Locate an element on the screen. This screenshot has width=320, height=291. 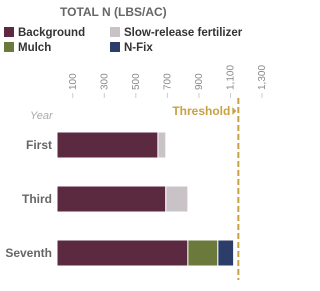
x-tick-label: 700 is located at coordinates (167, 81).